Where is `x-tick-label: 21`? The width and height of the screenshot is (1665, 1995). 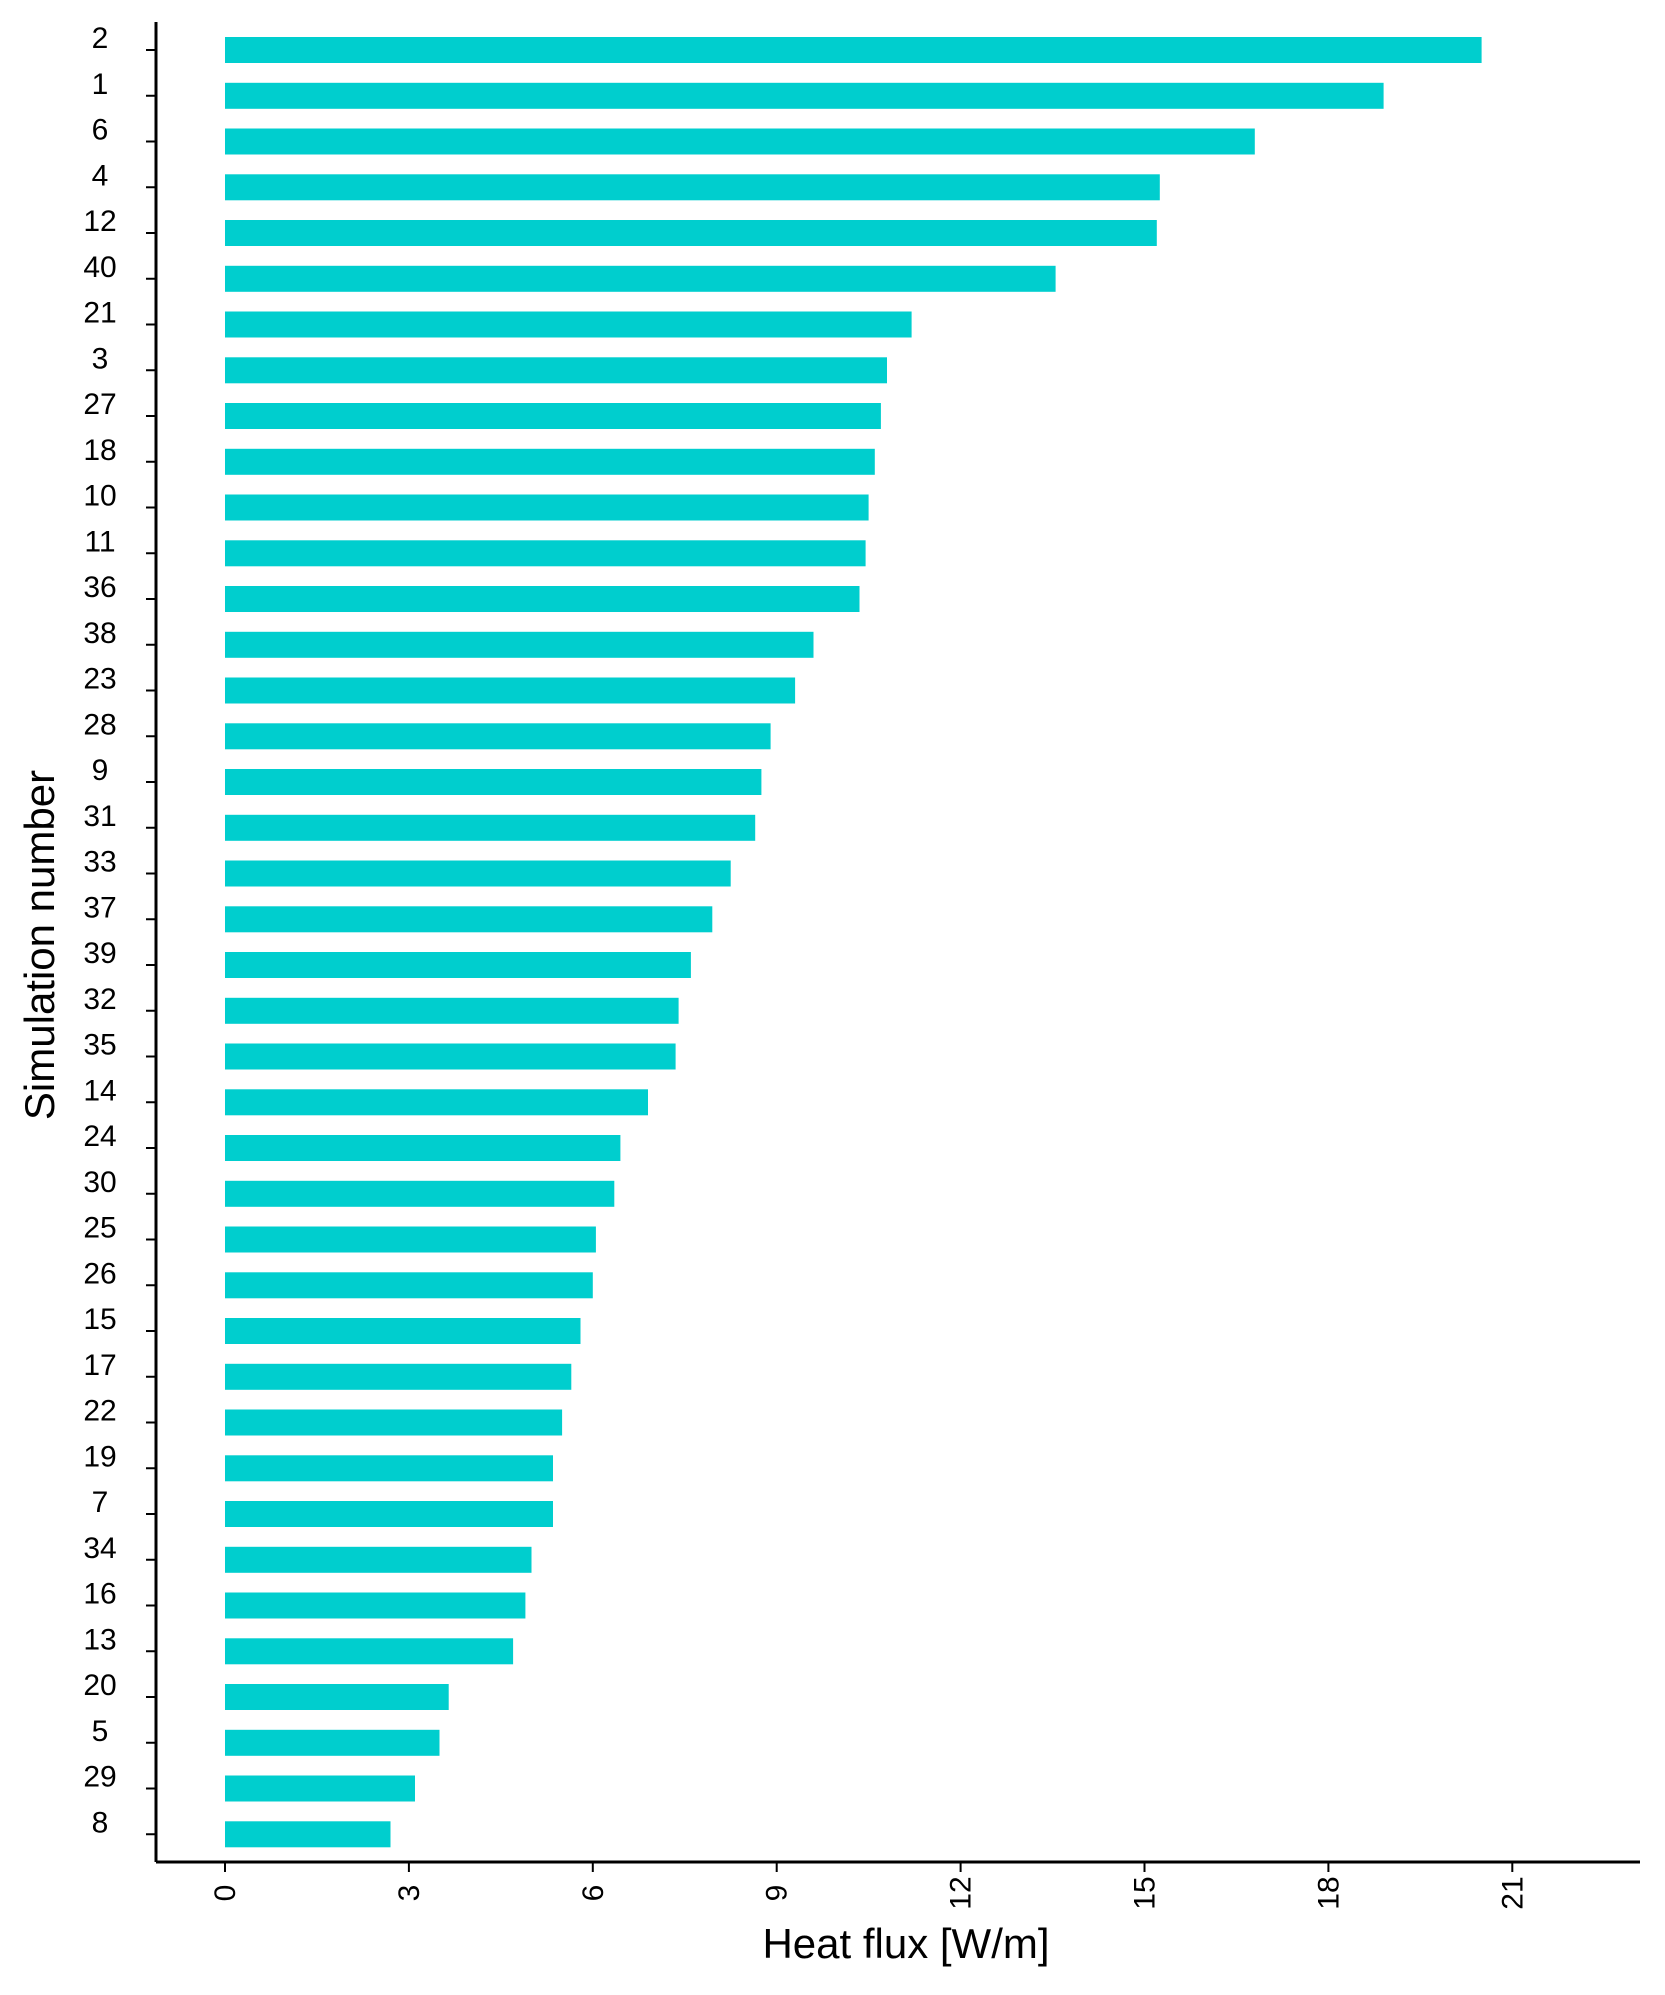
x-tick-label: 21 is located at coordinates (1512, 1892).